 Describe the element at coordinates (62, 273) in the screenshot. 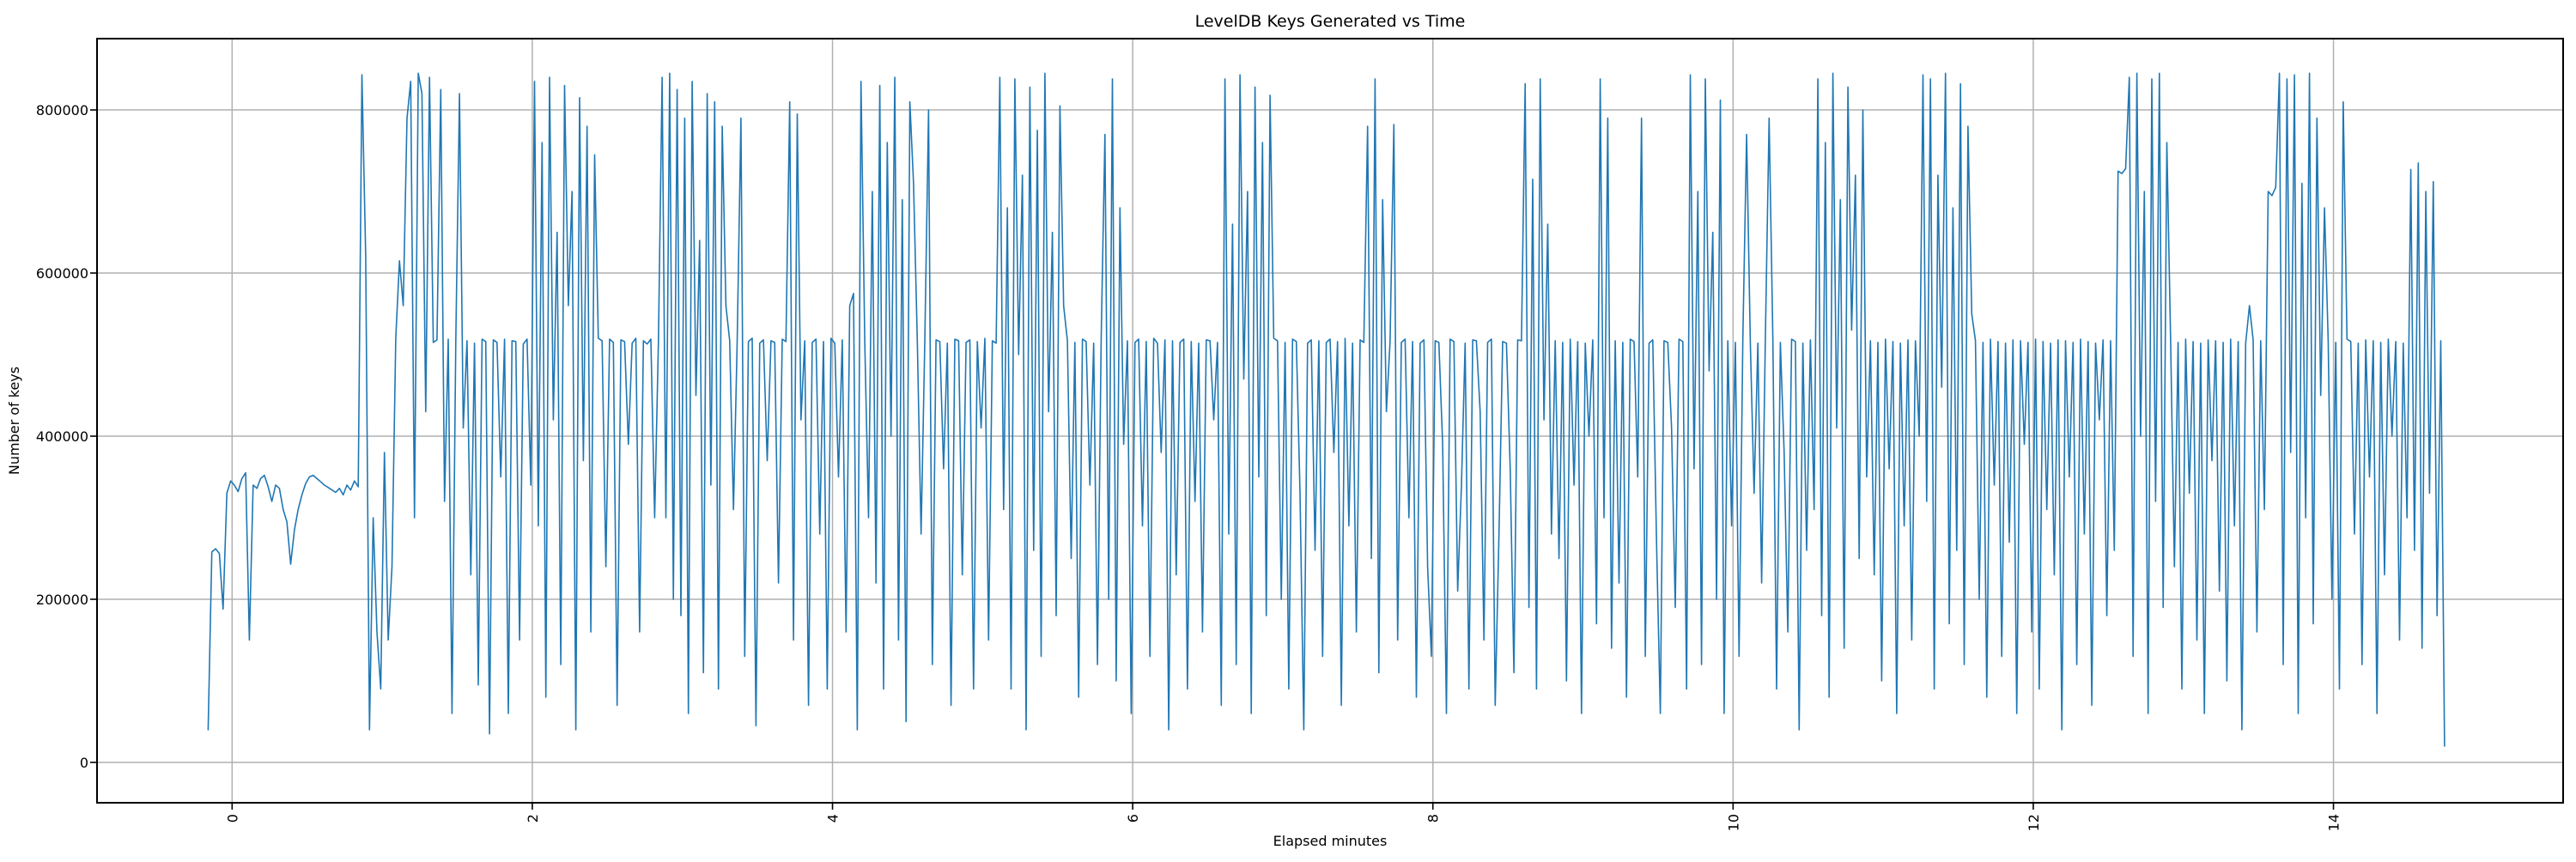

I see `y-tick-label: 600000` at that location.